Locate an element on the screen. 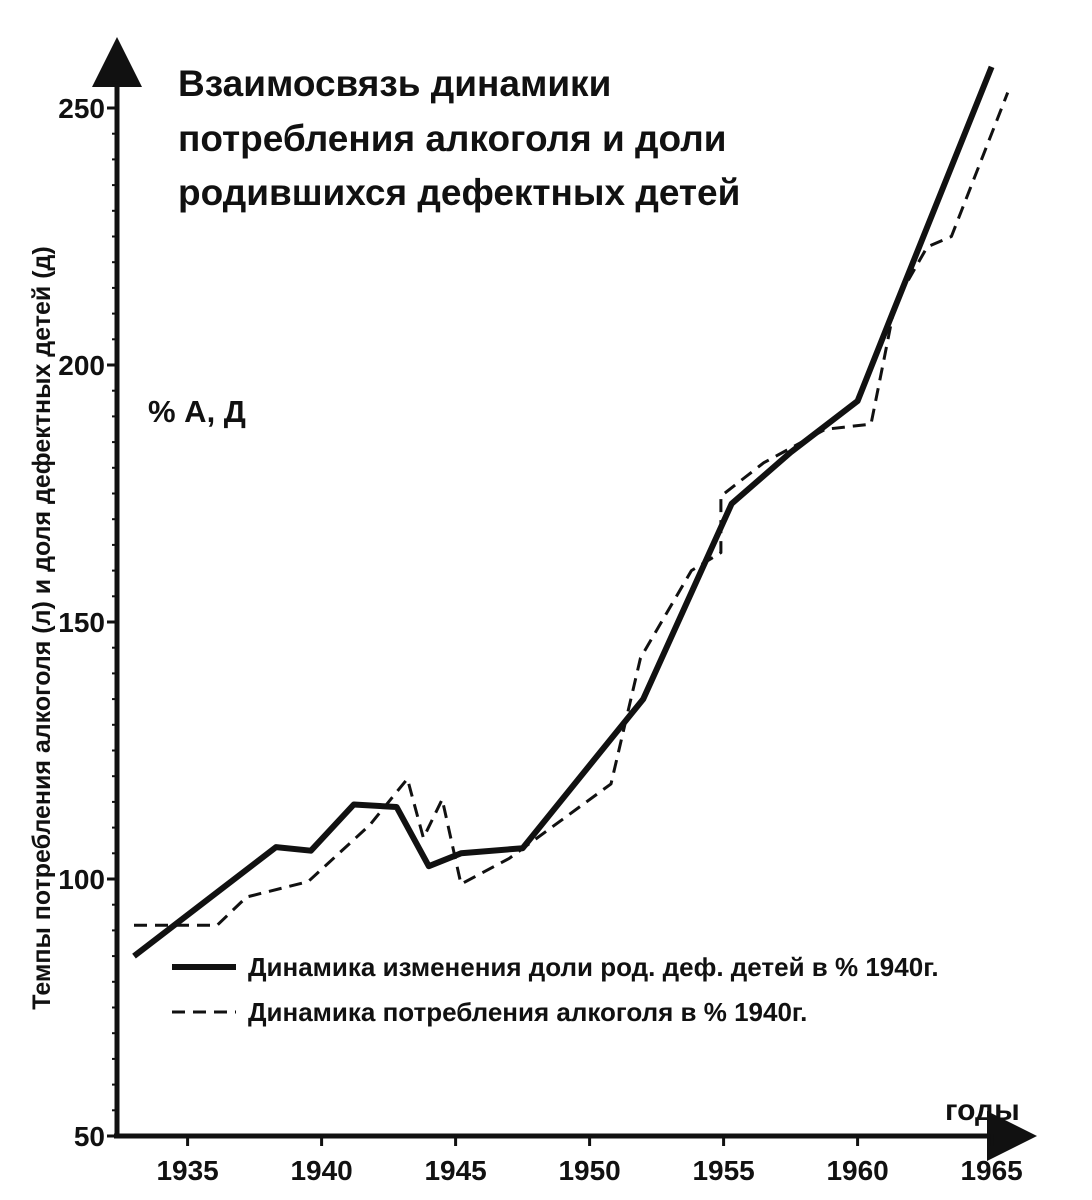  y-minor-ticks is located at coordinates (115, 596).